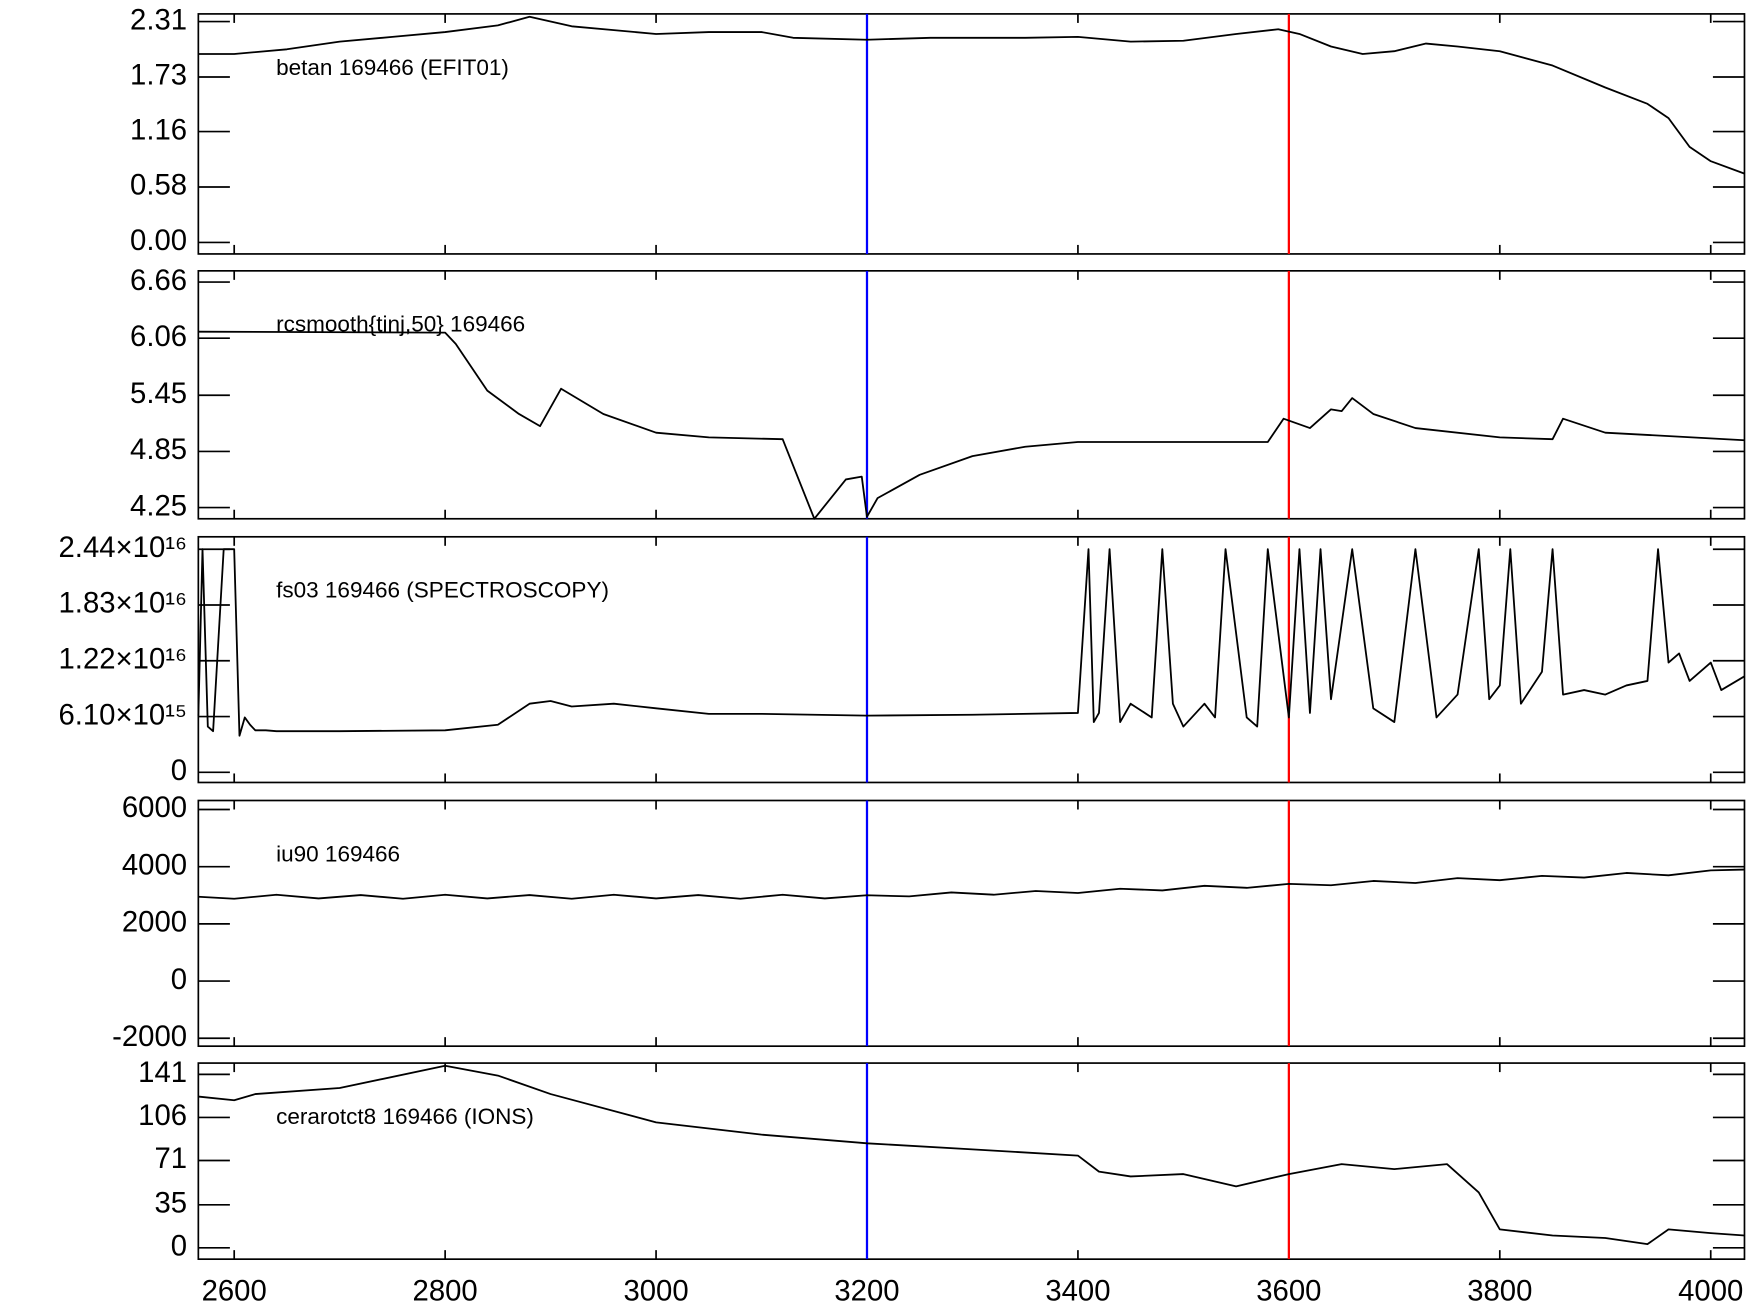 This screenshot has width=1758, height=1308. I want to click on y-tick-label: 2.44×10¹⁶, so click(123, 547).